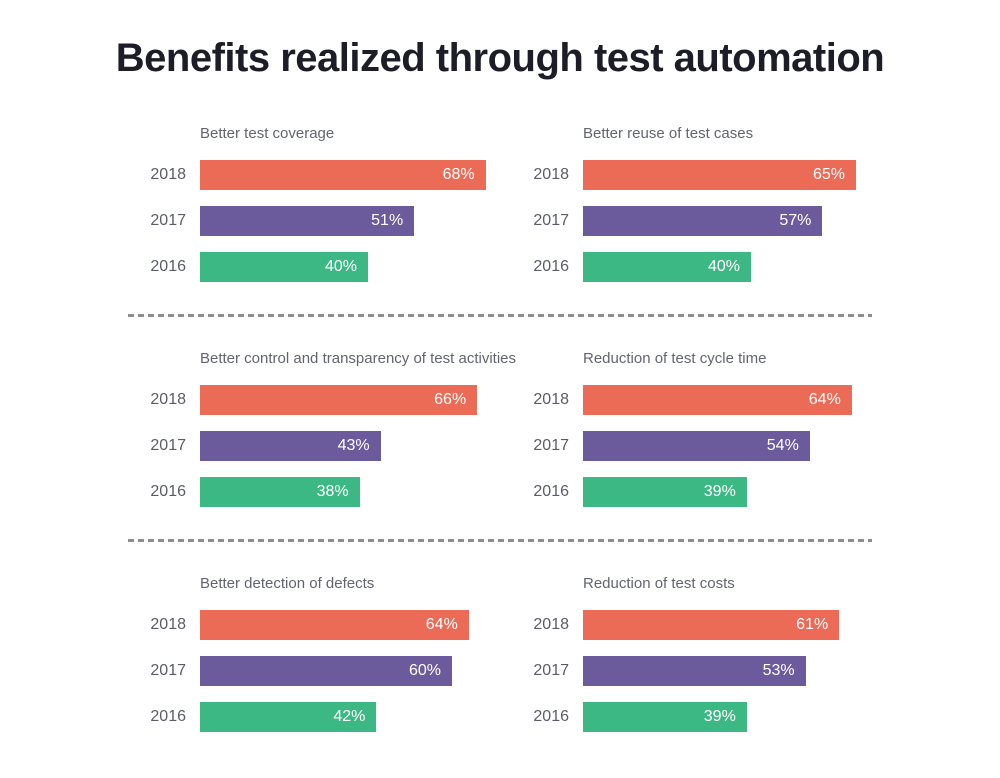 The image size is (1000, 778). What do you see at coordinates (287, 583) in the screenshot?
I see `chart-title: Better detection of defects` at bounding box center [287, 583].